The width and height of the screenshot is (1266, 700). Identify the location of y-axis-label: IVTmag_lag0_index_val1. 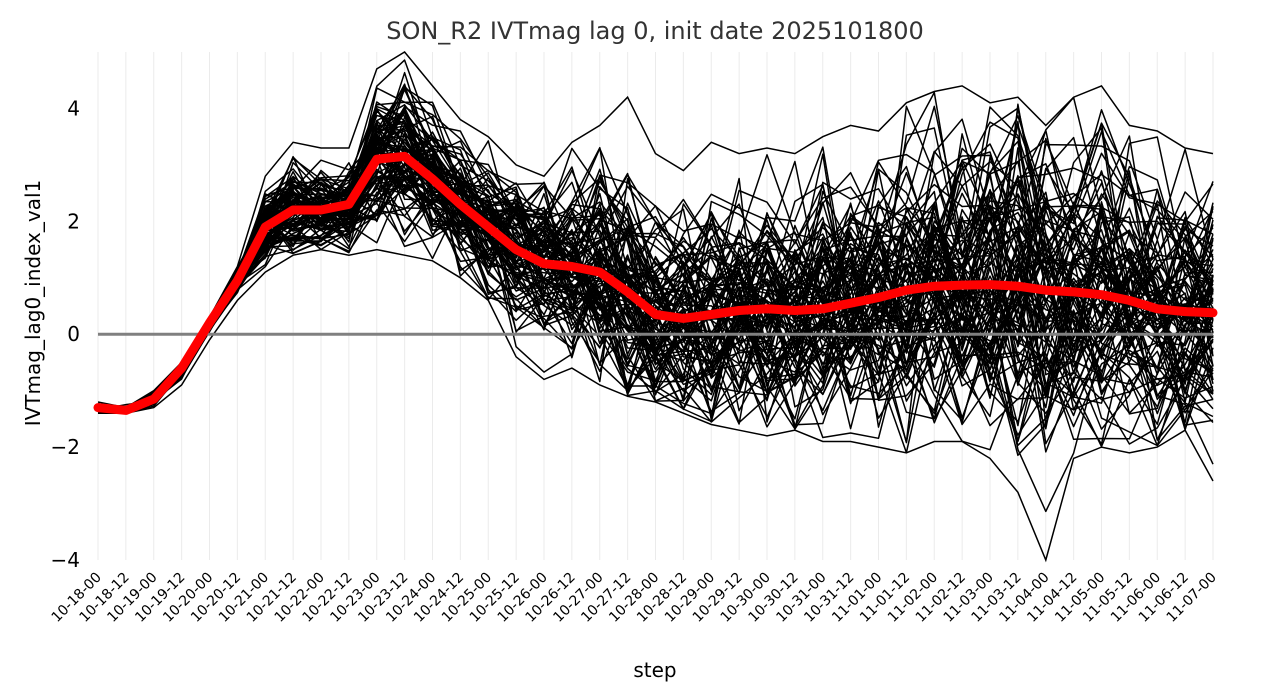
(33, 303).